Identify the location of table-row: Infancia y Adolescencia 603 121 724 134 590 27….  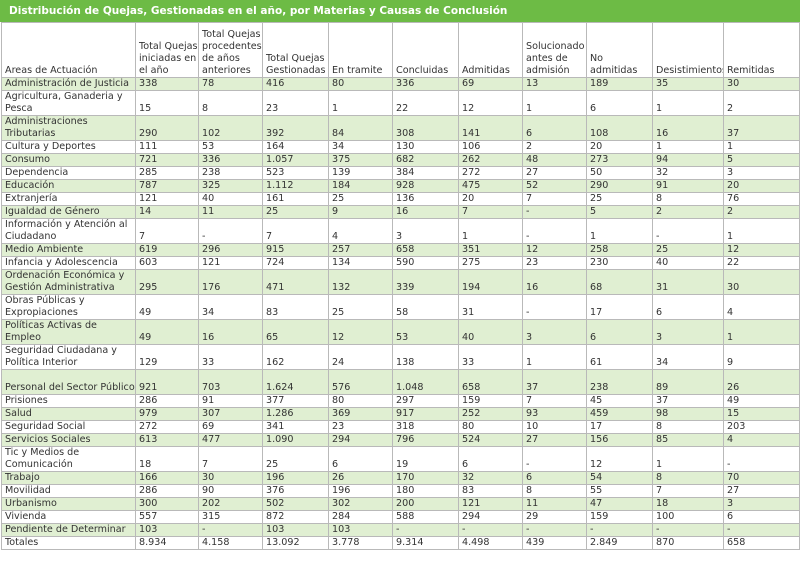
(400, 263).